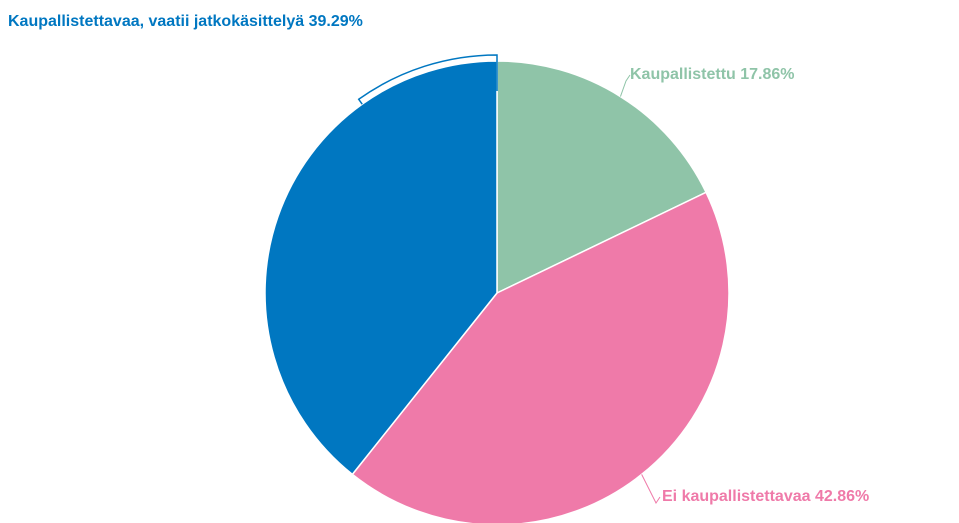 The width and height of the screenshot is (959, 523). I want to click on slice-label: Kaupallistettu 17.86%, so click(712, 74).